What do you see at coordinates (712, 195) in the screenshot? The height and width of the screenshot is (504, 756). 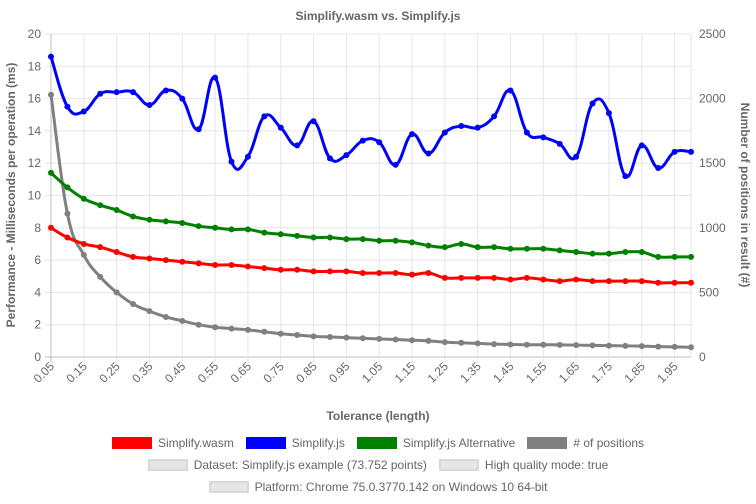 I see `y-axis-right-ticks: 0 500 1000 1500 2000 2500` at bounding box center [712, 195].